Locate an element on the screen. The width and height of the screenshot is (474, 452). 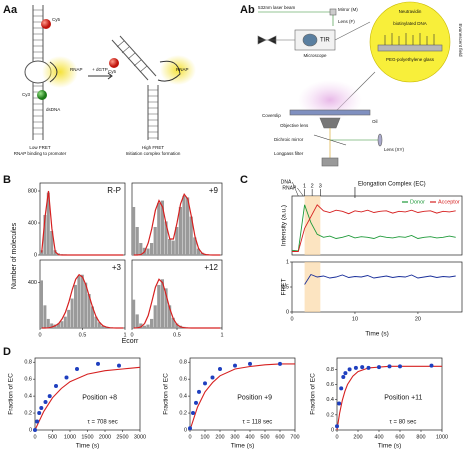
x-tick-label: 0.5 is located at coordinates (83, 335).